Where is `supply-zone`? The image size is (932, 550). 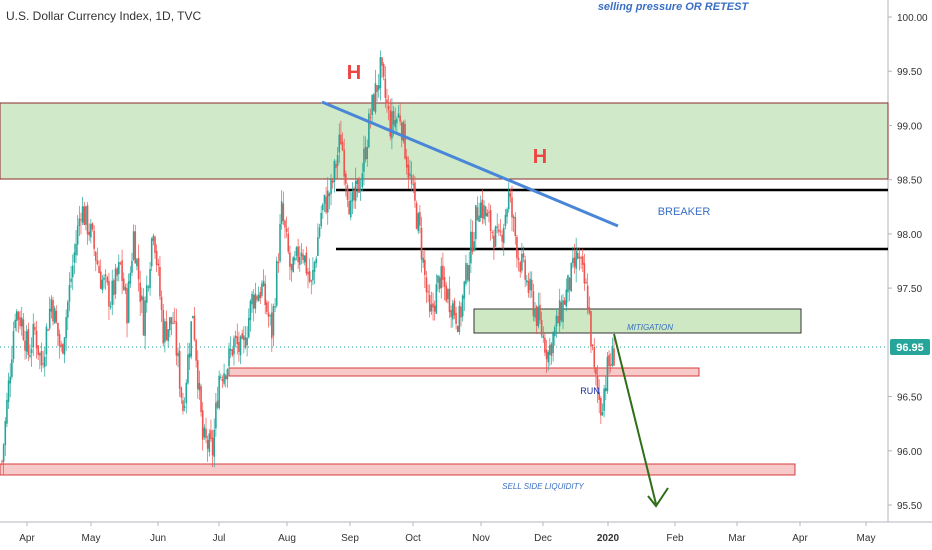 supply-zone is located at coordinates (444, 141).